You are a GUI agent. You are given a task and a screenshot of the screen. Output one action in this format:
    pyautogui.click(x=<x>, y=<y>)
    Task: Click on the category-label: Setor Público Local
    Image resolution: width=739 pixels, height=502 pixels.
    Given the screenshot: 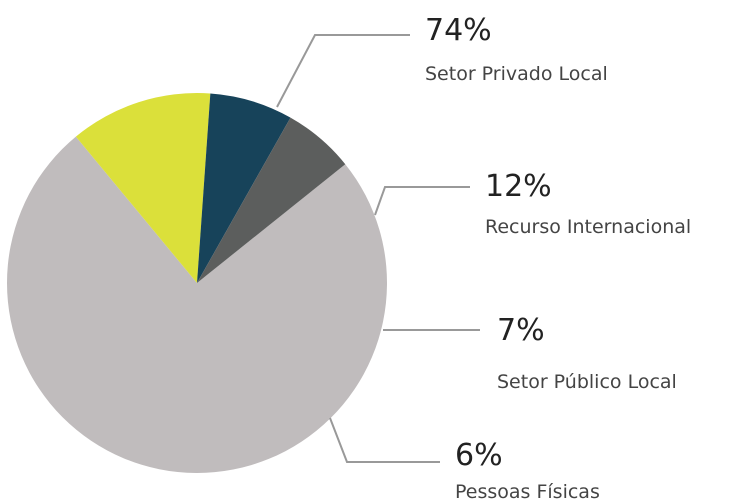 What is the action you would take?
    pyautogui.click(x=587, y=382)
    